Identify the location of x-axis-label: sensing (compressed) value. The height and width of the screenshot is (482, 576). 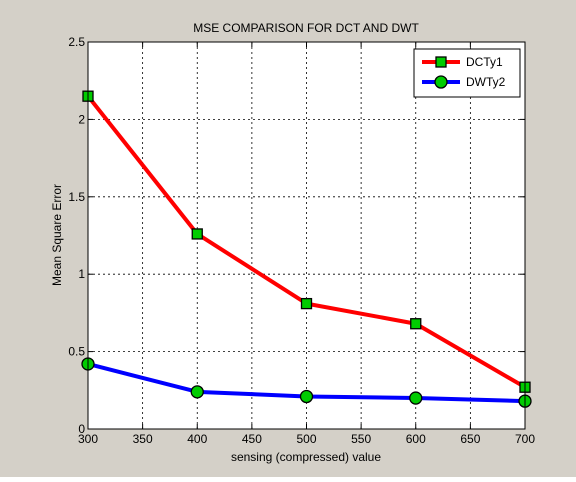
(306, 457).